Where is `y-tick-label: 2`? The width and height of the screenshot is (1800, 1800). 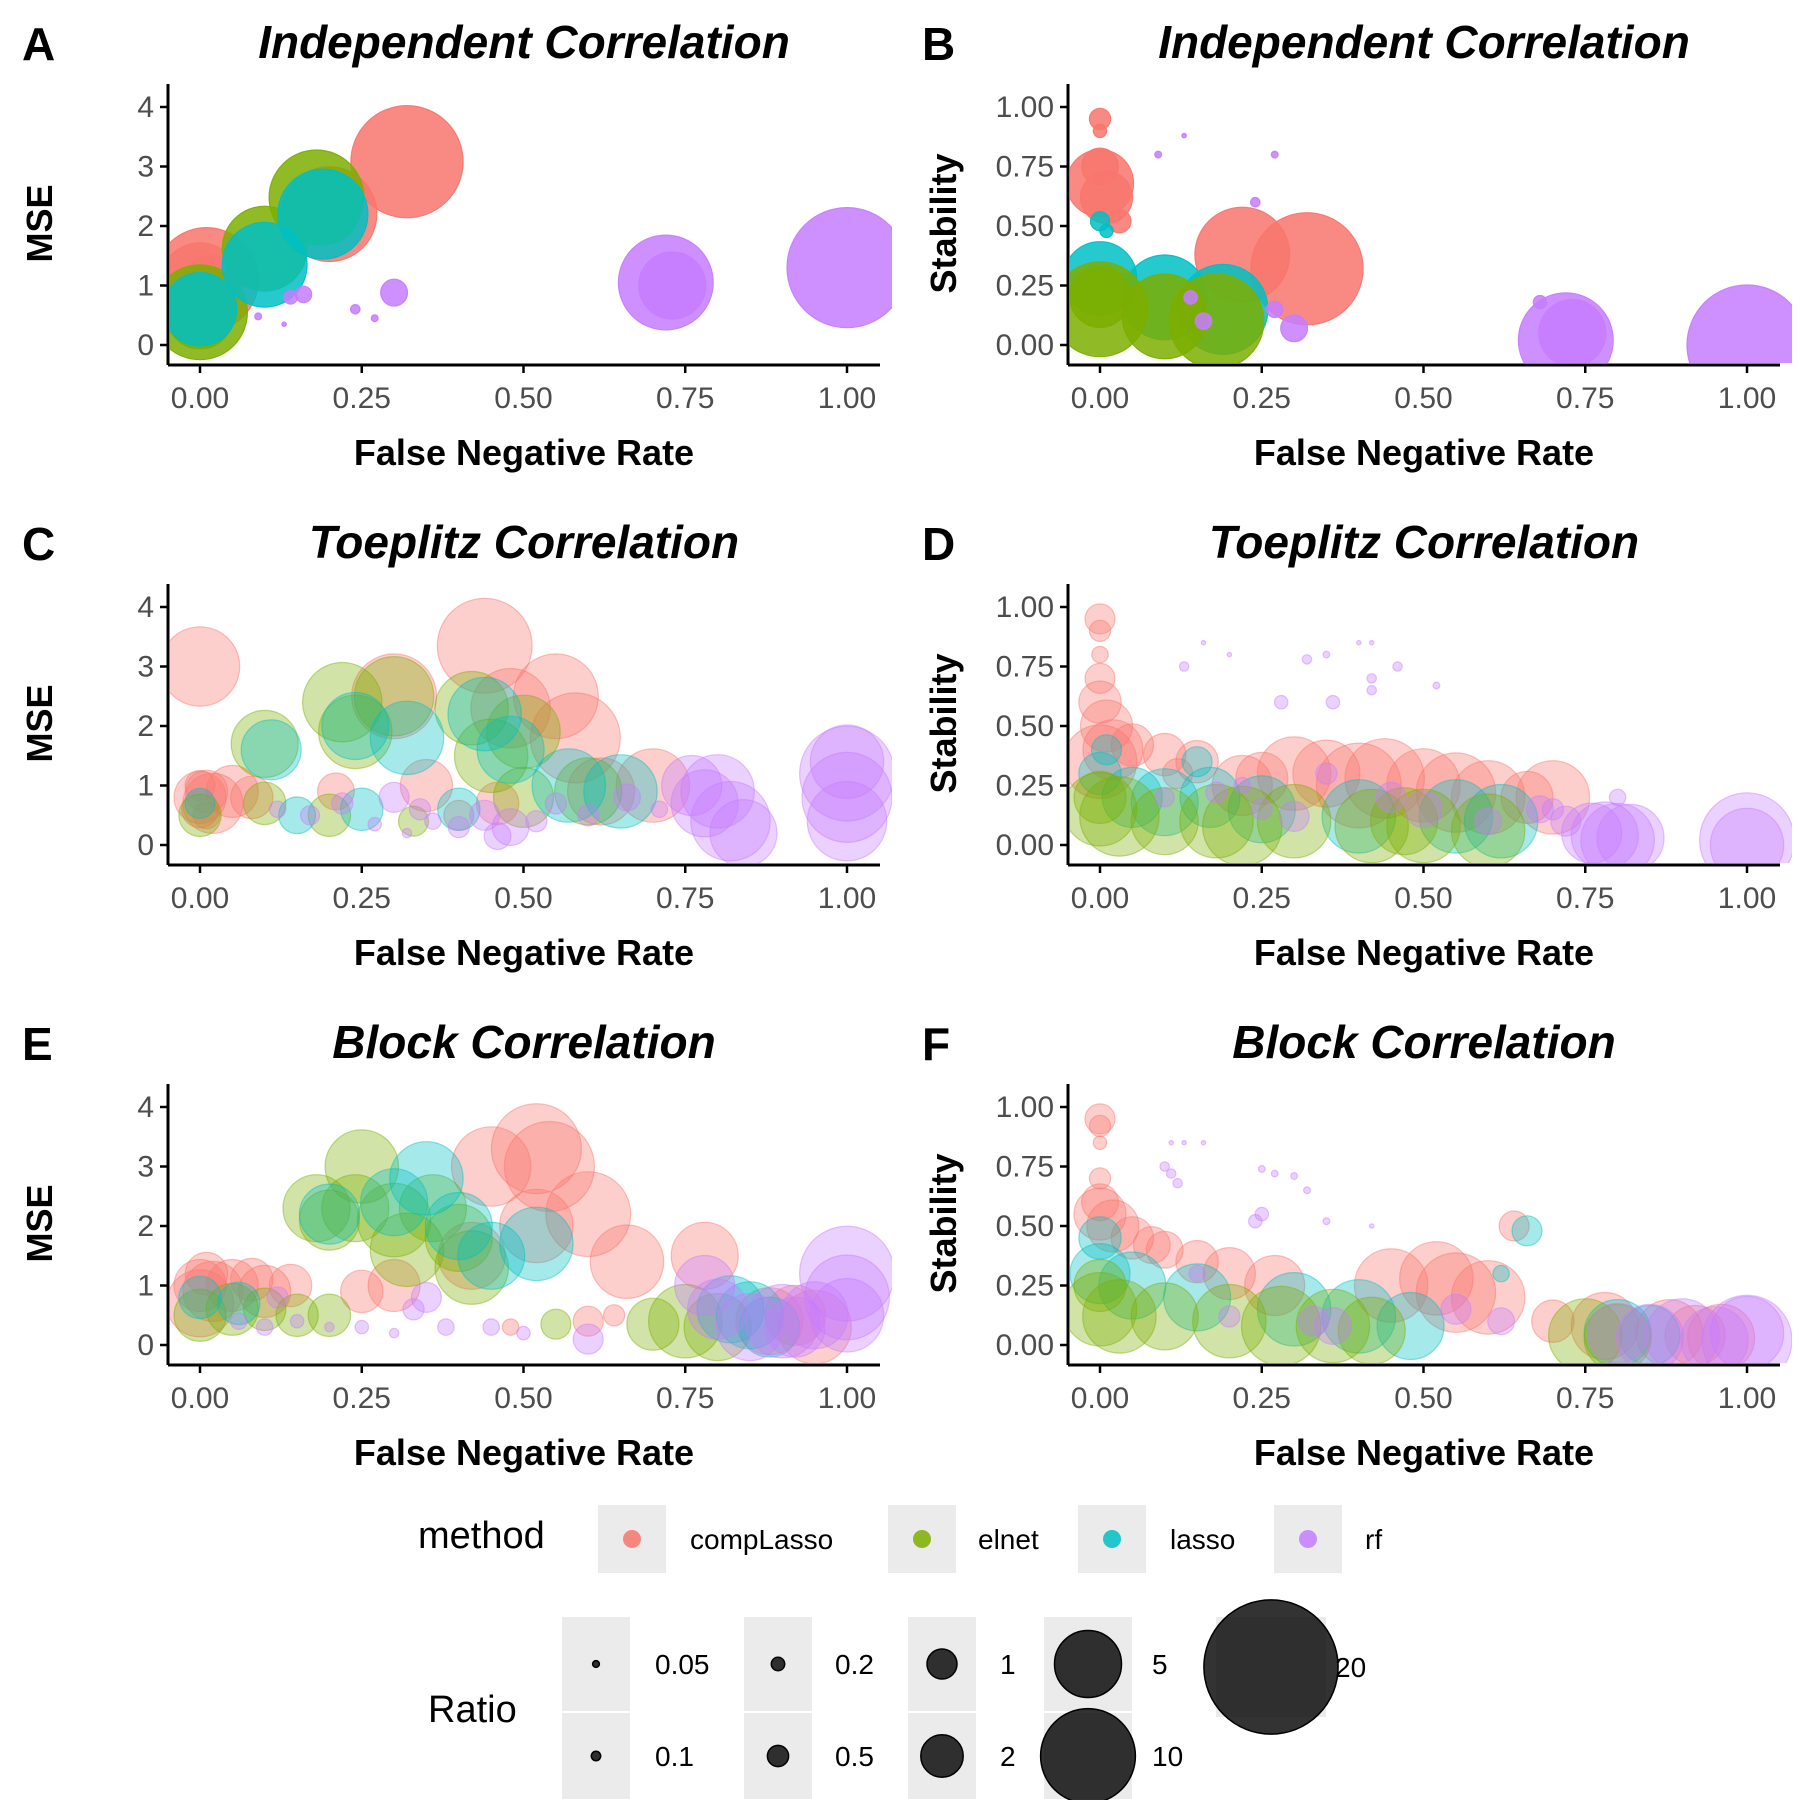 y-tick-label: 2 is located at coordinates (145, 226).